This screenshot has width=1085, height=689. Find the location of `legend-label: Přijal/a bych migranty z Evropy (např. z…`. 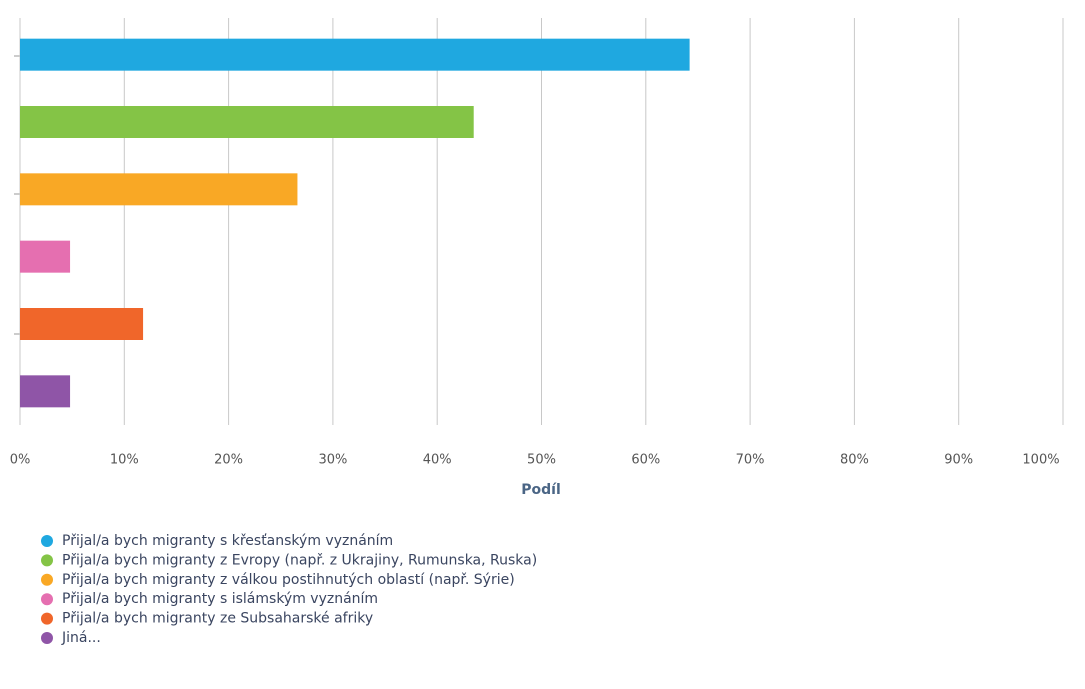

legend-label: Přijal/a bych migranty z Evropy (např. z… is located at coordinates (299, 560).